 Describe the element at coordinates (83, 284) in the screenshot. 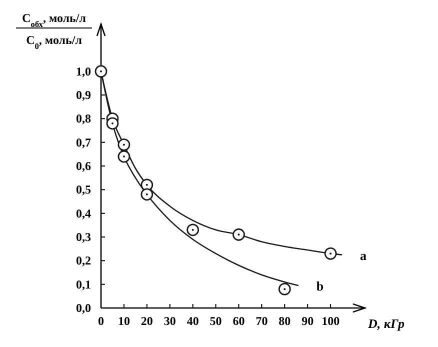

I see `y-tick-label: 0,1` at that location.